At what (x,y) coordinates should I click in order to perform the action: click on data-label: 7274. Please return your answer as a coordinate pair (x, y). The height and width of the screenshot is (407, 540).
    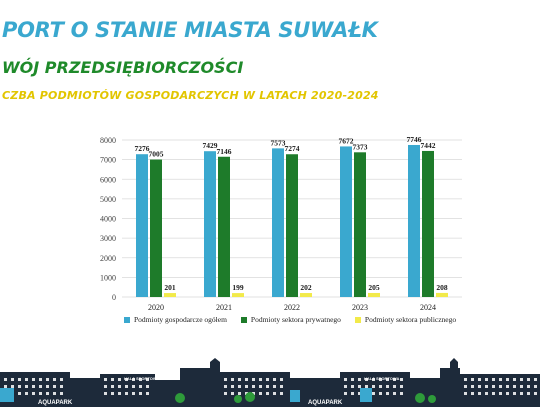
    Looking at the image, I should click on (292, 148).